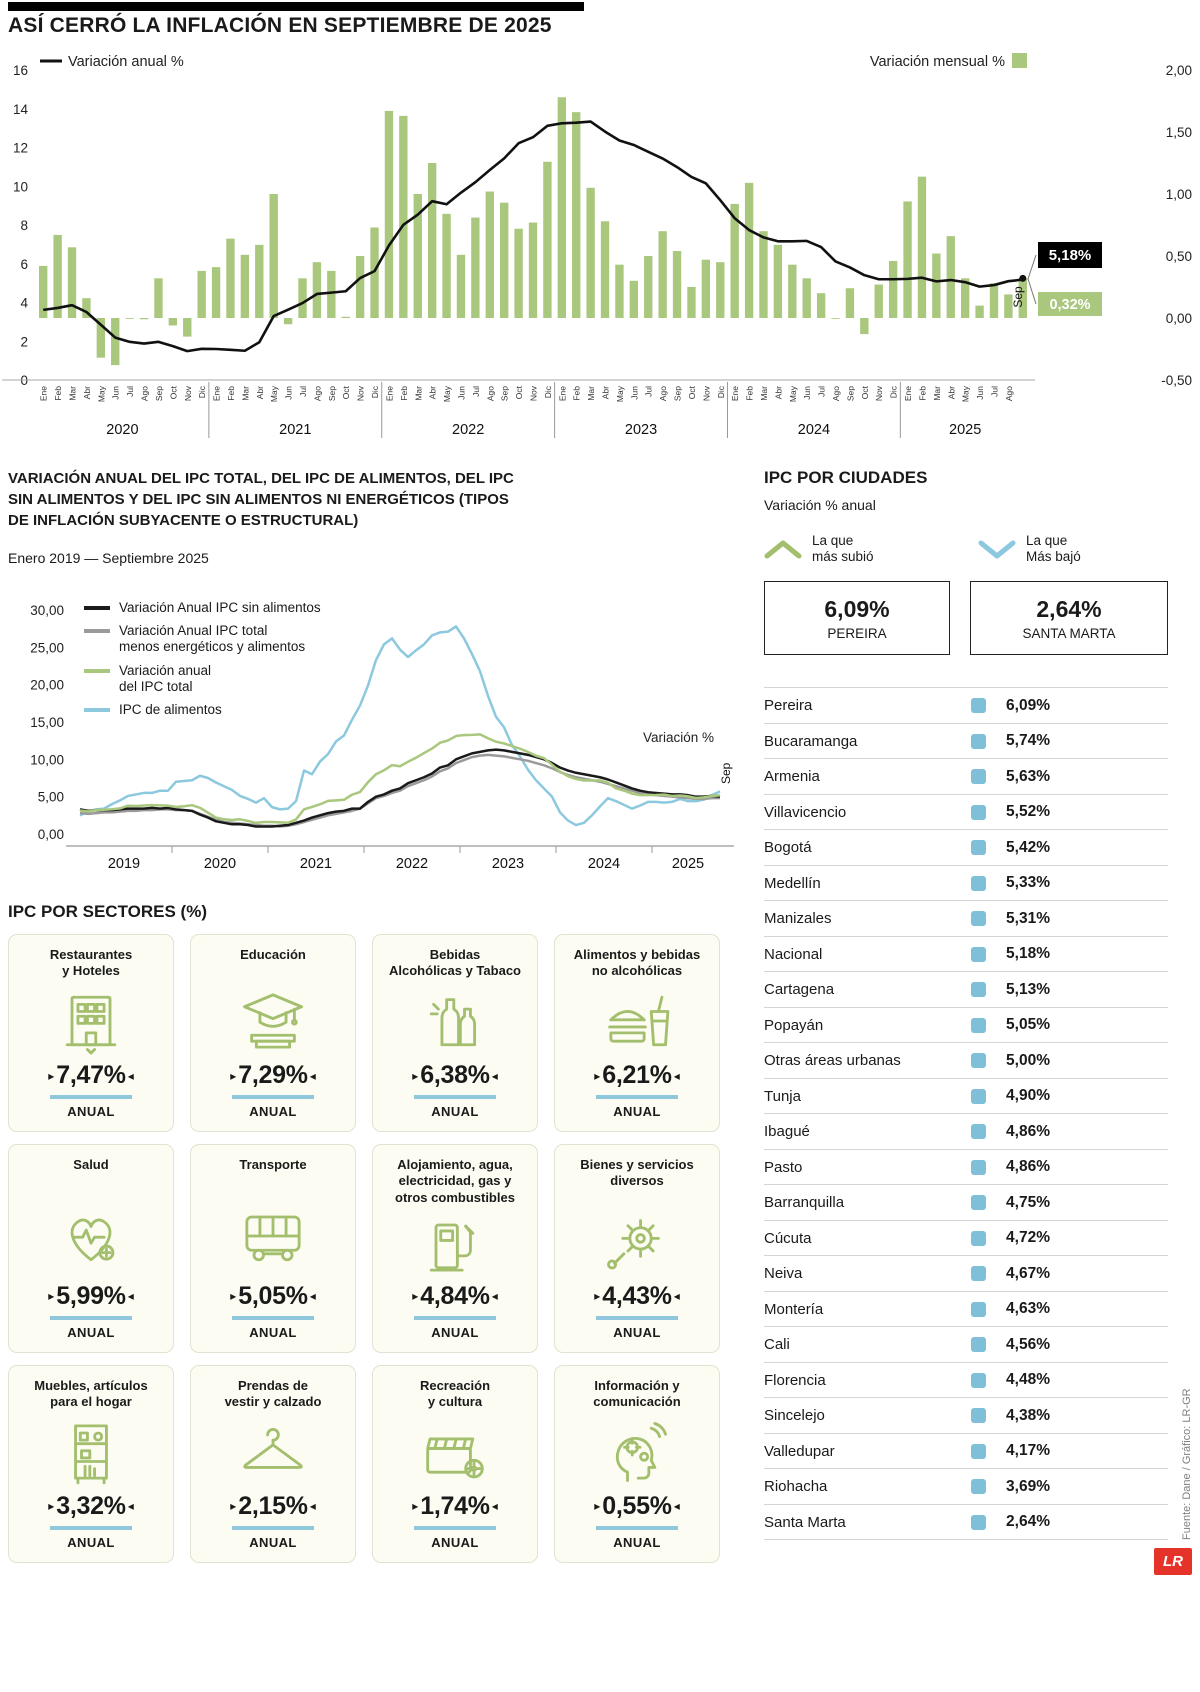  What do you see at coordinates (832, 1061) in the screenshot?
I see `city-name: Otras áreas urbanas` at bounding box center [832, 1061].